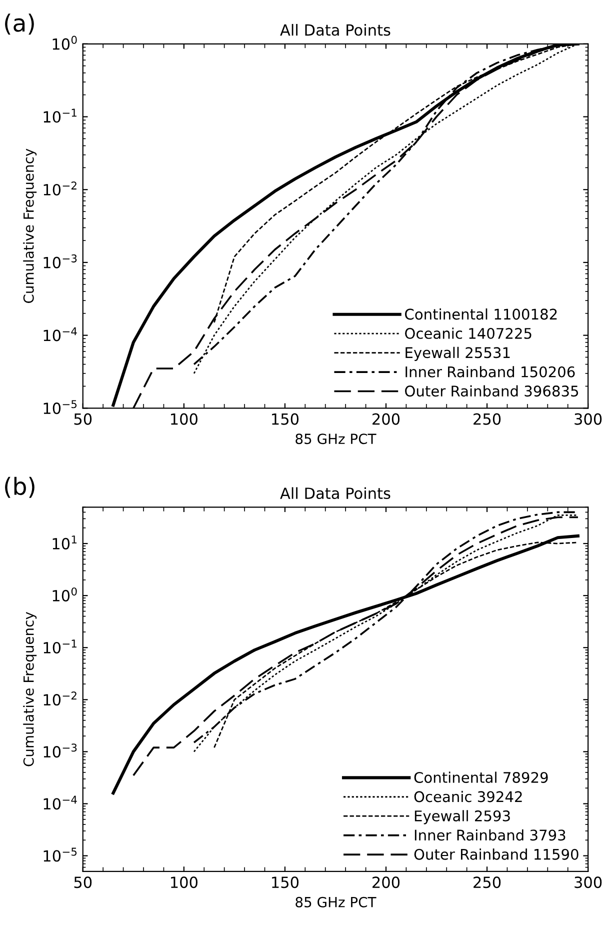  Describe the element at coordinates (496, 854) in the screenshot. I see `legend-label: Outer Rainband 11590` at that location.